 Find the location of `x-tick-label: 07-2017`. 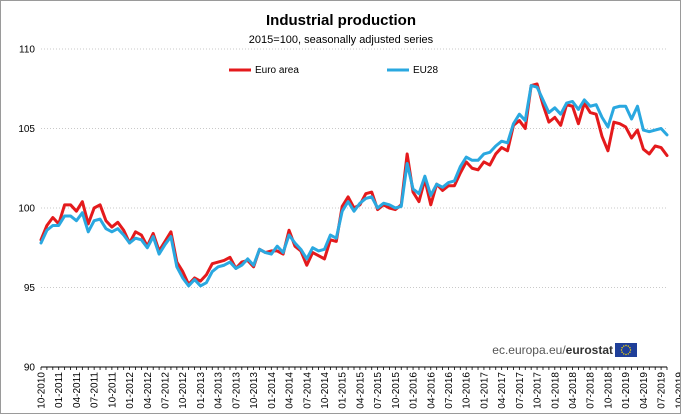

x-tick-label: 07-2017 is located at coordinates (520, 390).